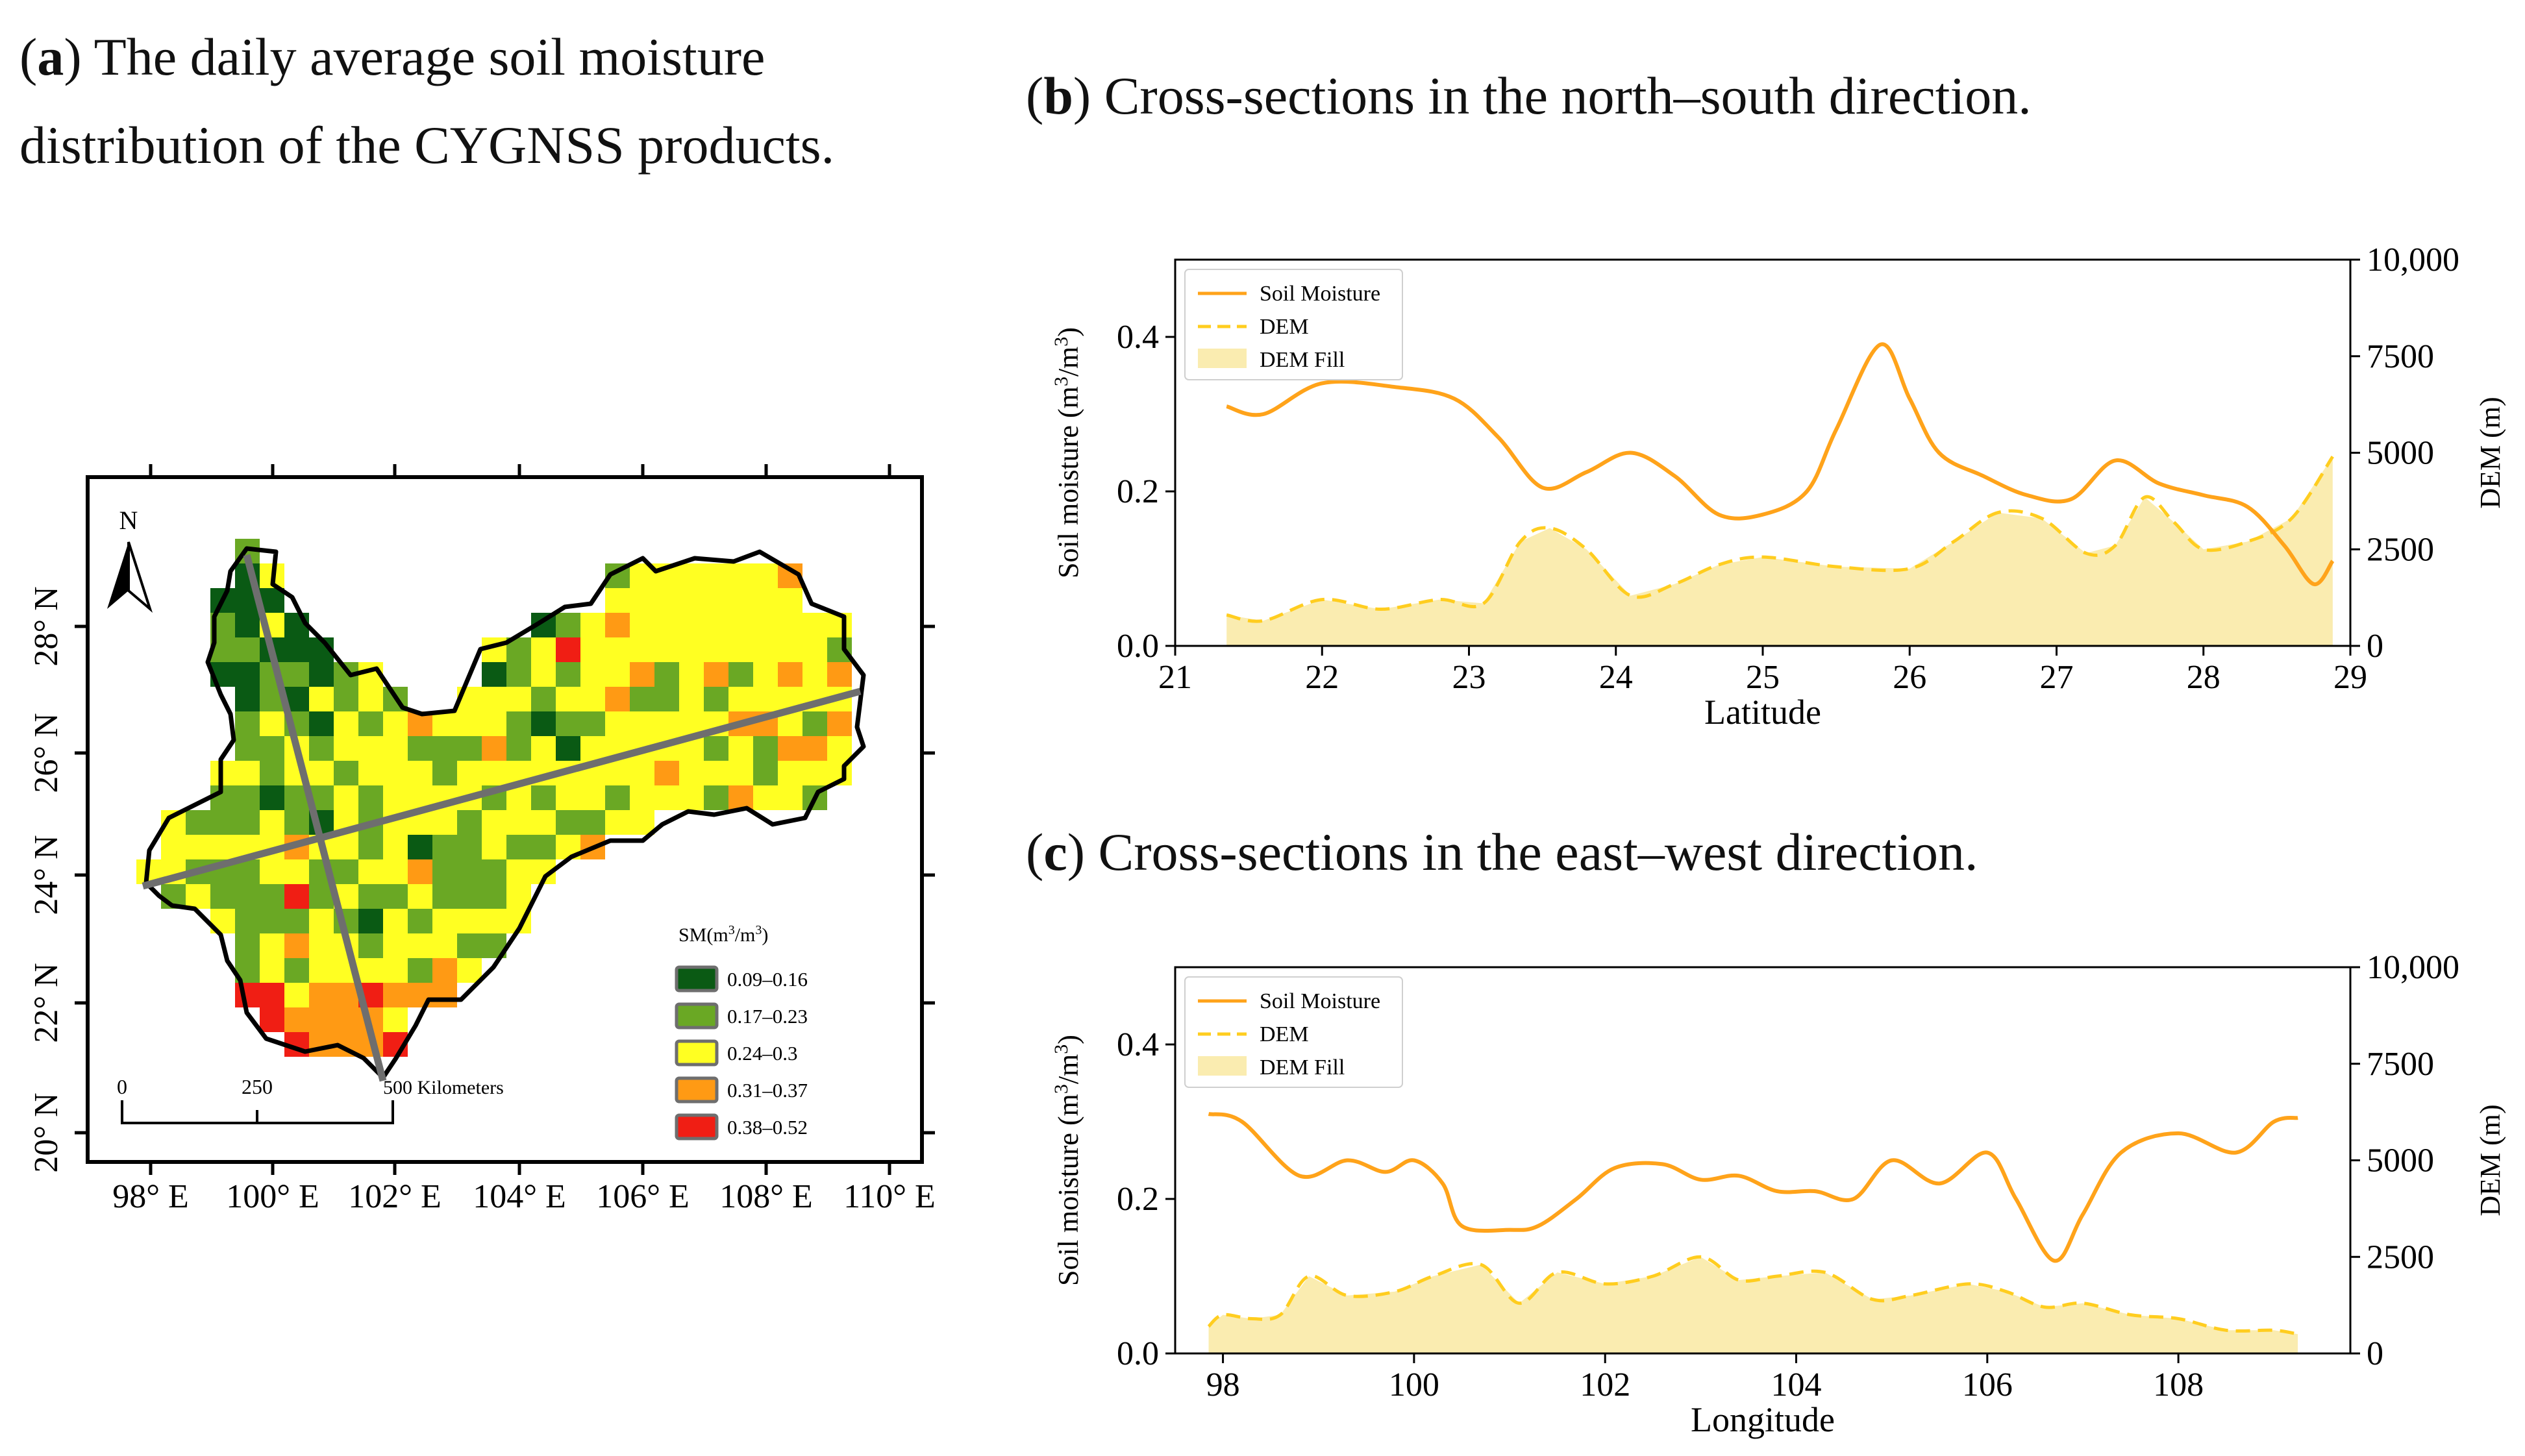 The image size is (2525, 1456). Describe the element at coordinates (1763, 677) in the screenshot. I see `x-tick-label-4: 25` at that location.